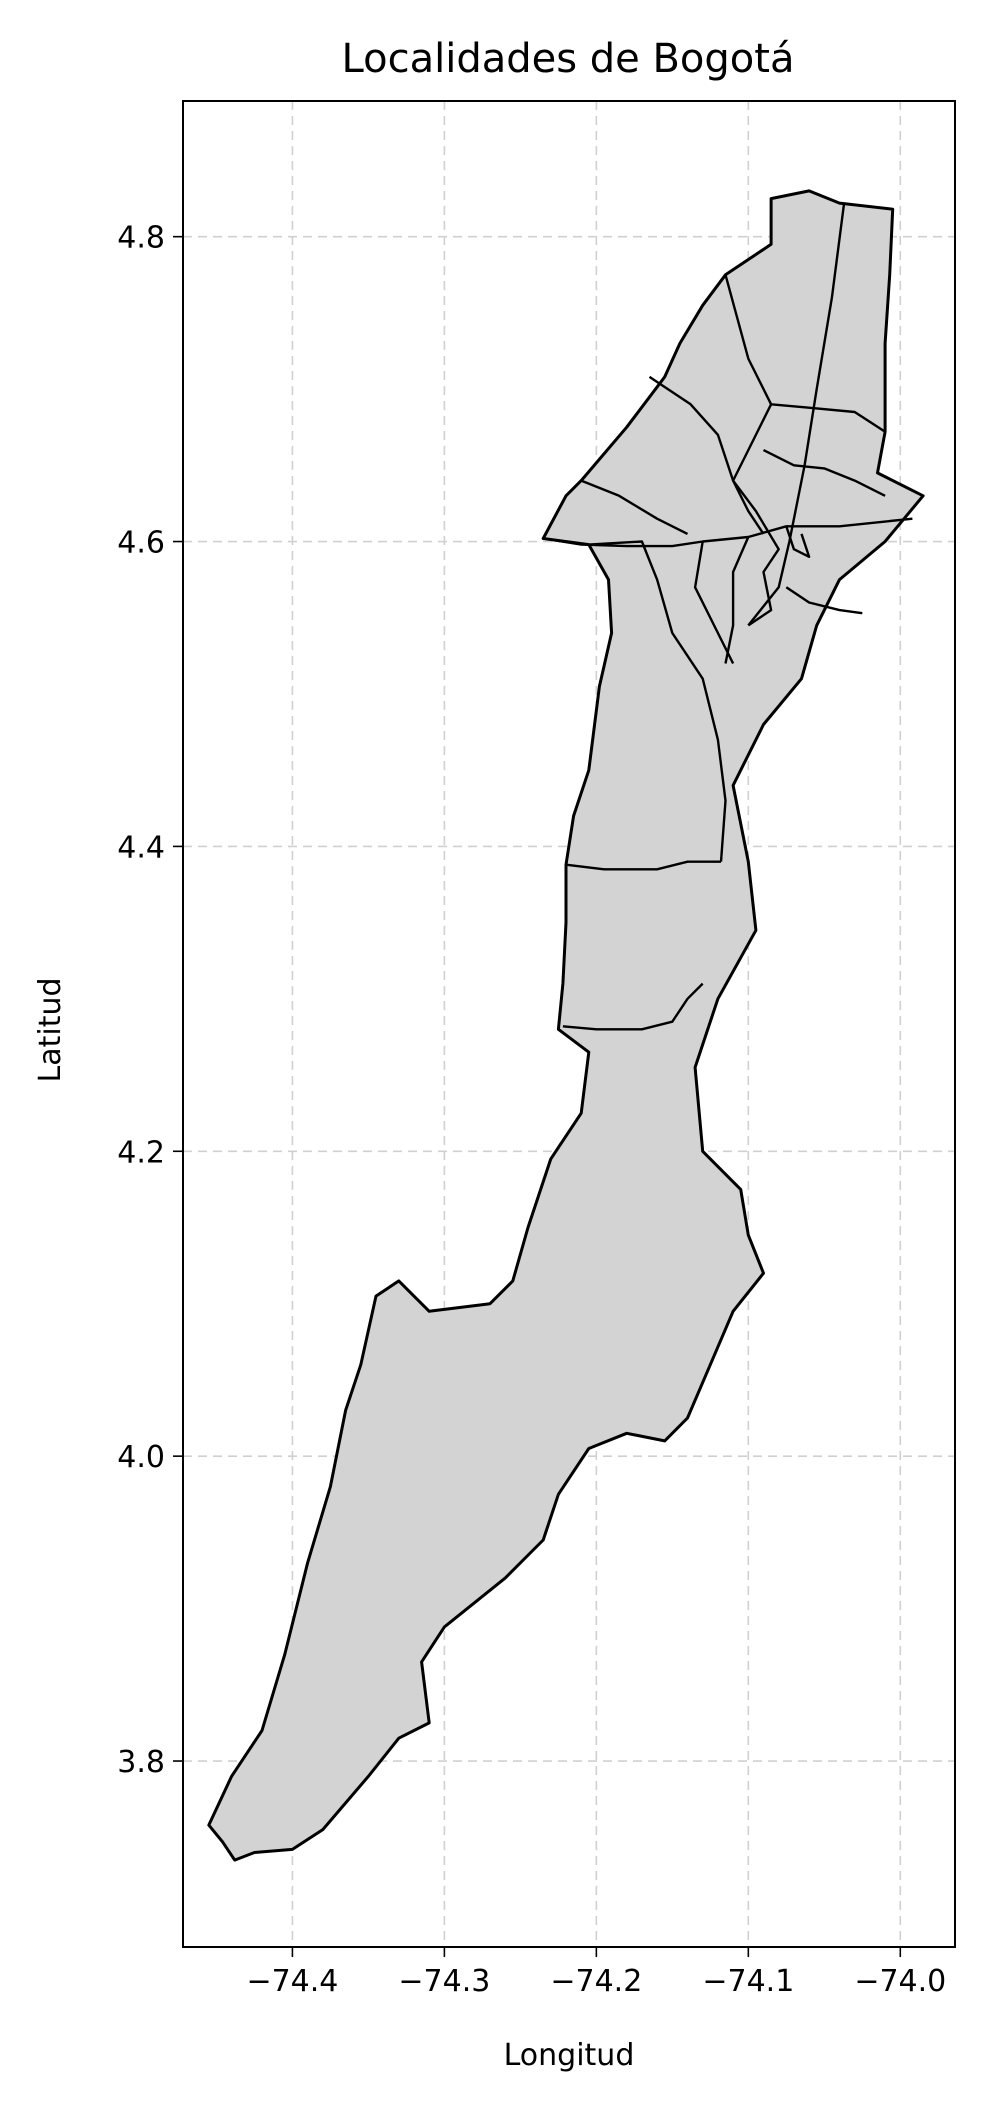 This screenshot has width=992, height=2105. What do you see at coordinates (50, 1029) in the screenshot?
I see `y-axis-label: Latitud` at bounding box center [50, 1029].